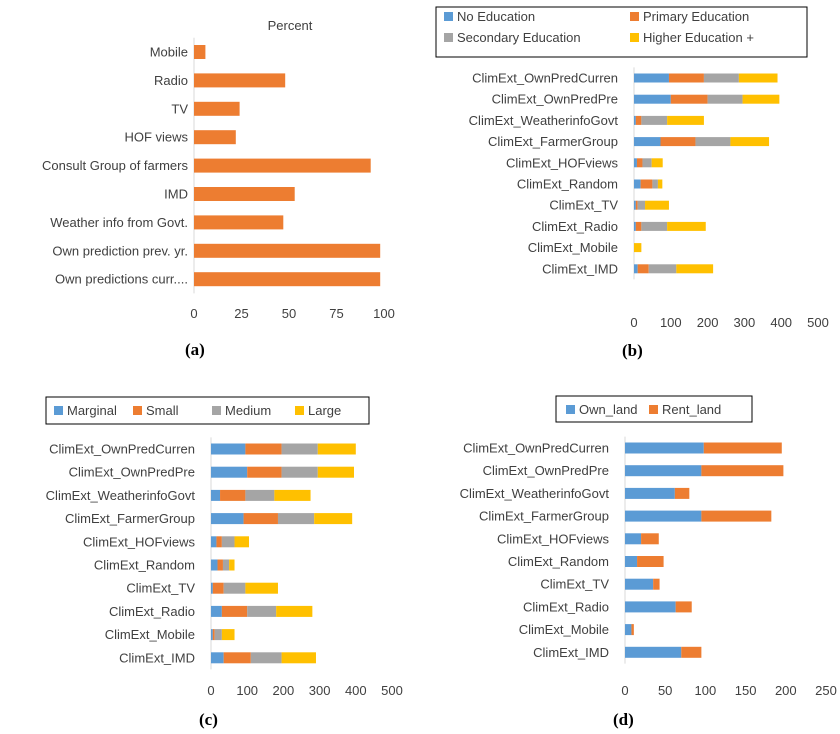 Image resolution: width=840 pixels, height=734 pixels. Describe the element at coordinates (324, 410) in the screenshot. I see `legend-entry: Large` at that location.